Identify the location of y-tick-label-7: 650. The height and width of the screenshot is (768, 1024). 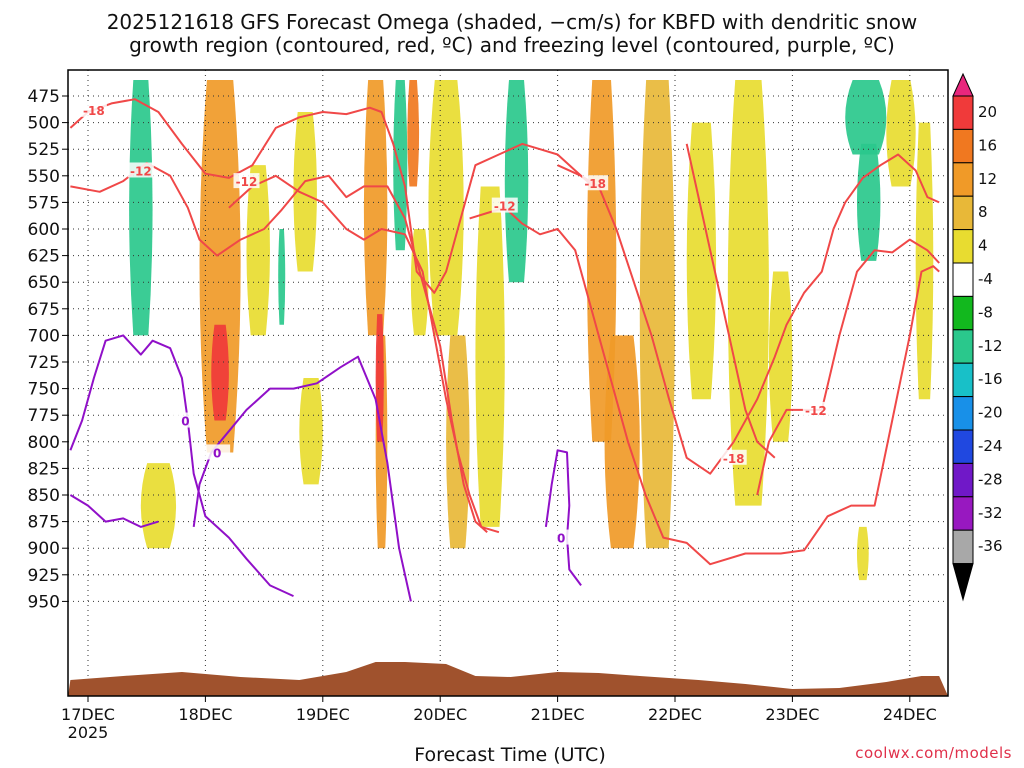
(44, 283).